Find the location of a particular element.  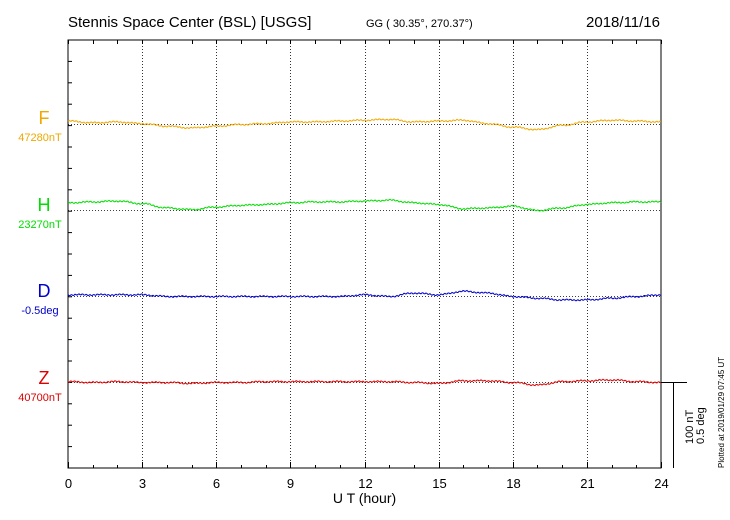

series-f-line is located at coordinates (364, 124).